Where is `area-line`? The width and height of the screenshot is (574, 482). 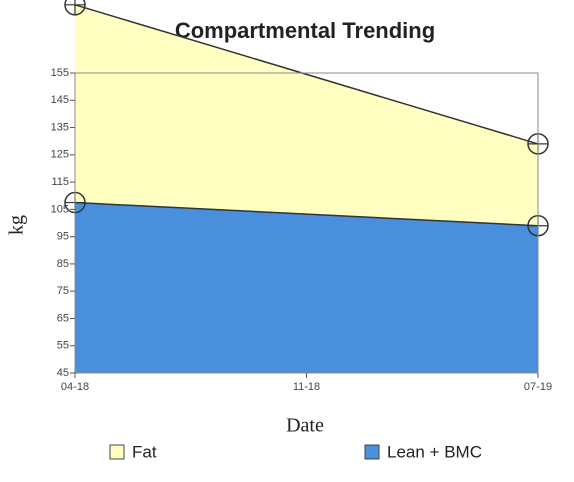 area-line is located at coordinates (306, 214).